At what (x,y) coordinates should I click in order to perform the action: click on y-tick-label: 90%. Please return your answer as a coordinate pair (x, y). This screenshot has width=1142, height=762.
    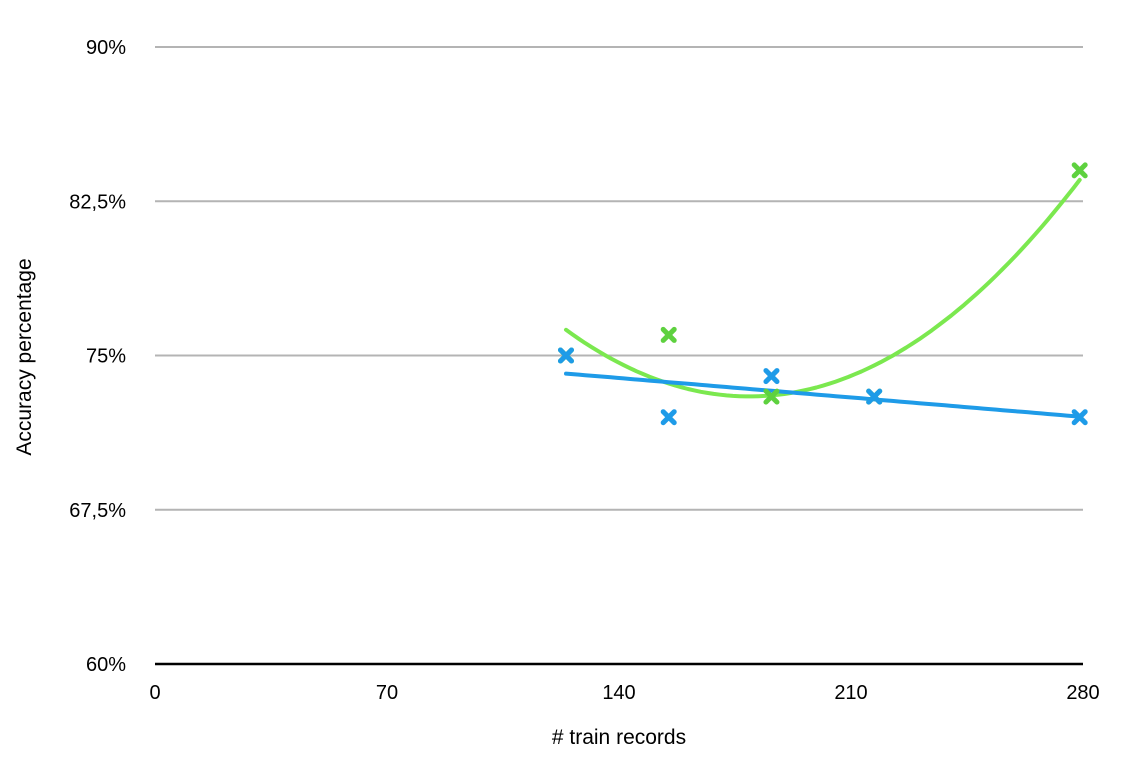
    Looking at the image, I should click on (106, 48).